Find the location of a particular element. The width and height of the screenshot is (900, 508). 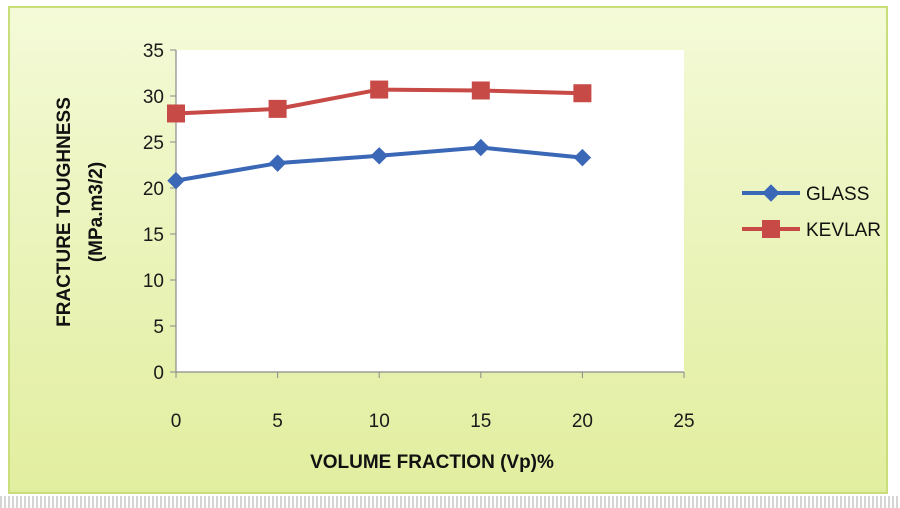

x-tick-label: 15 is located at coordinates (480, 421).